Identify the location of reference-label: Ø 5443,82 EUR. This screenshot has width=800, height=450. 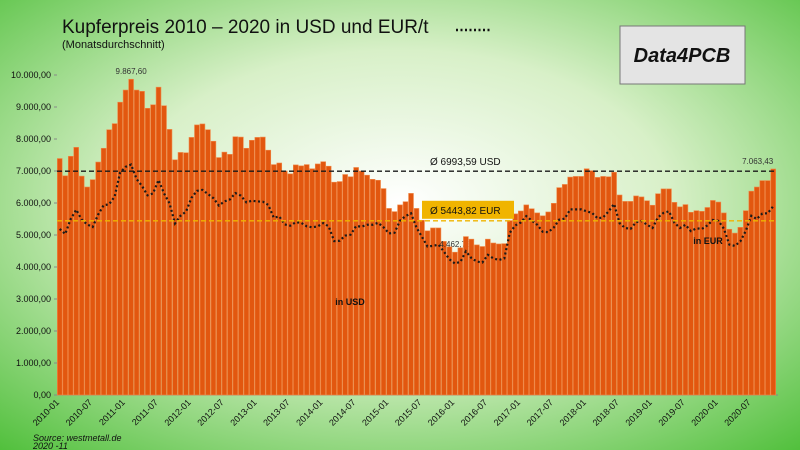
(465, 211).